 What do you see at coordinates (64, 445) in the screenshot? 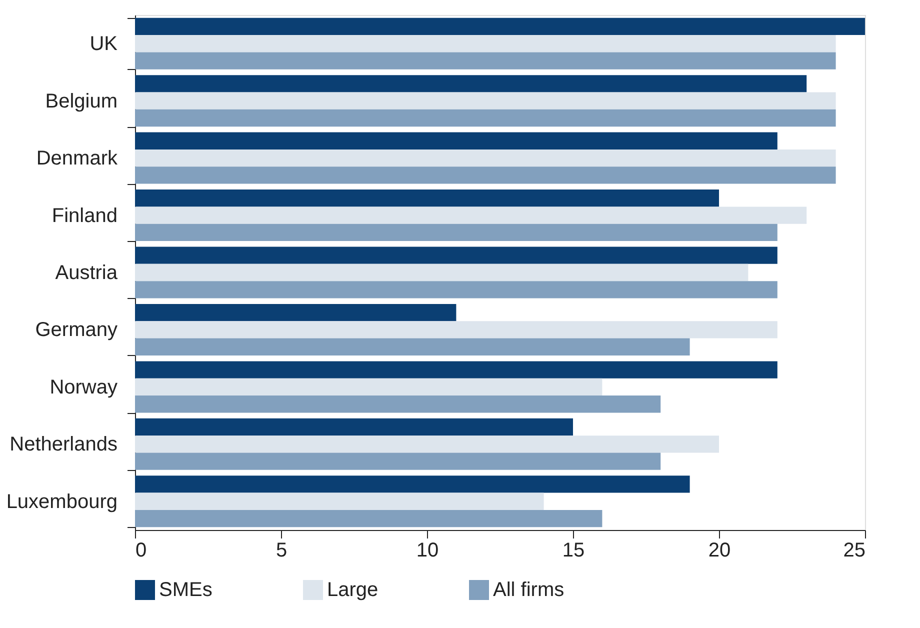
I see `y-tick-label: Netherlands` at bounding box center [64, 445].